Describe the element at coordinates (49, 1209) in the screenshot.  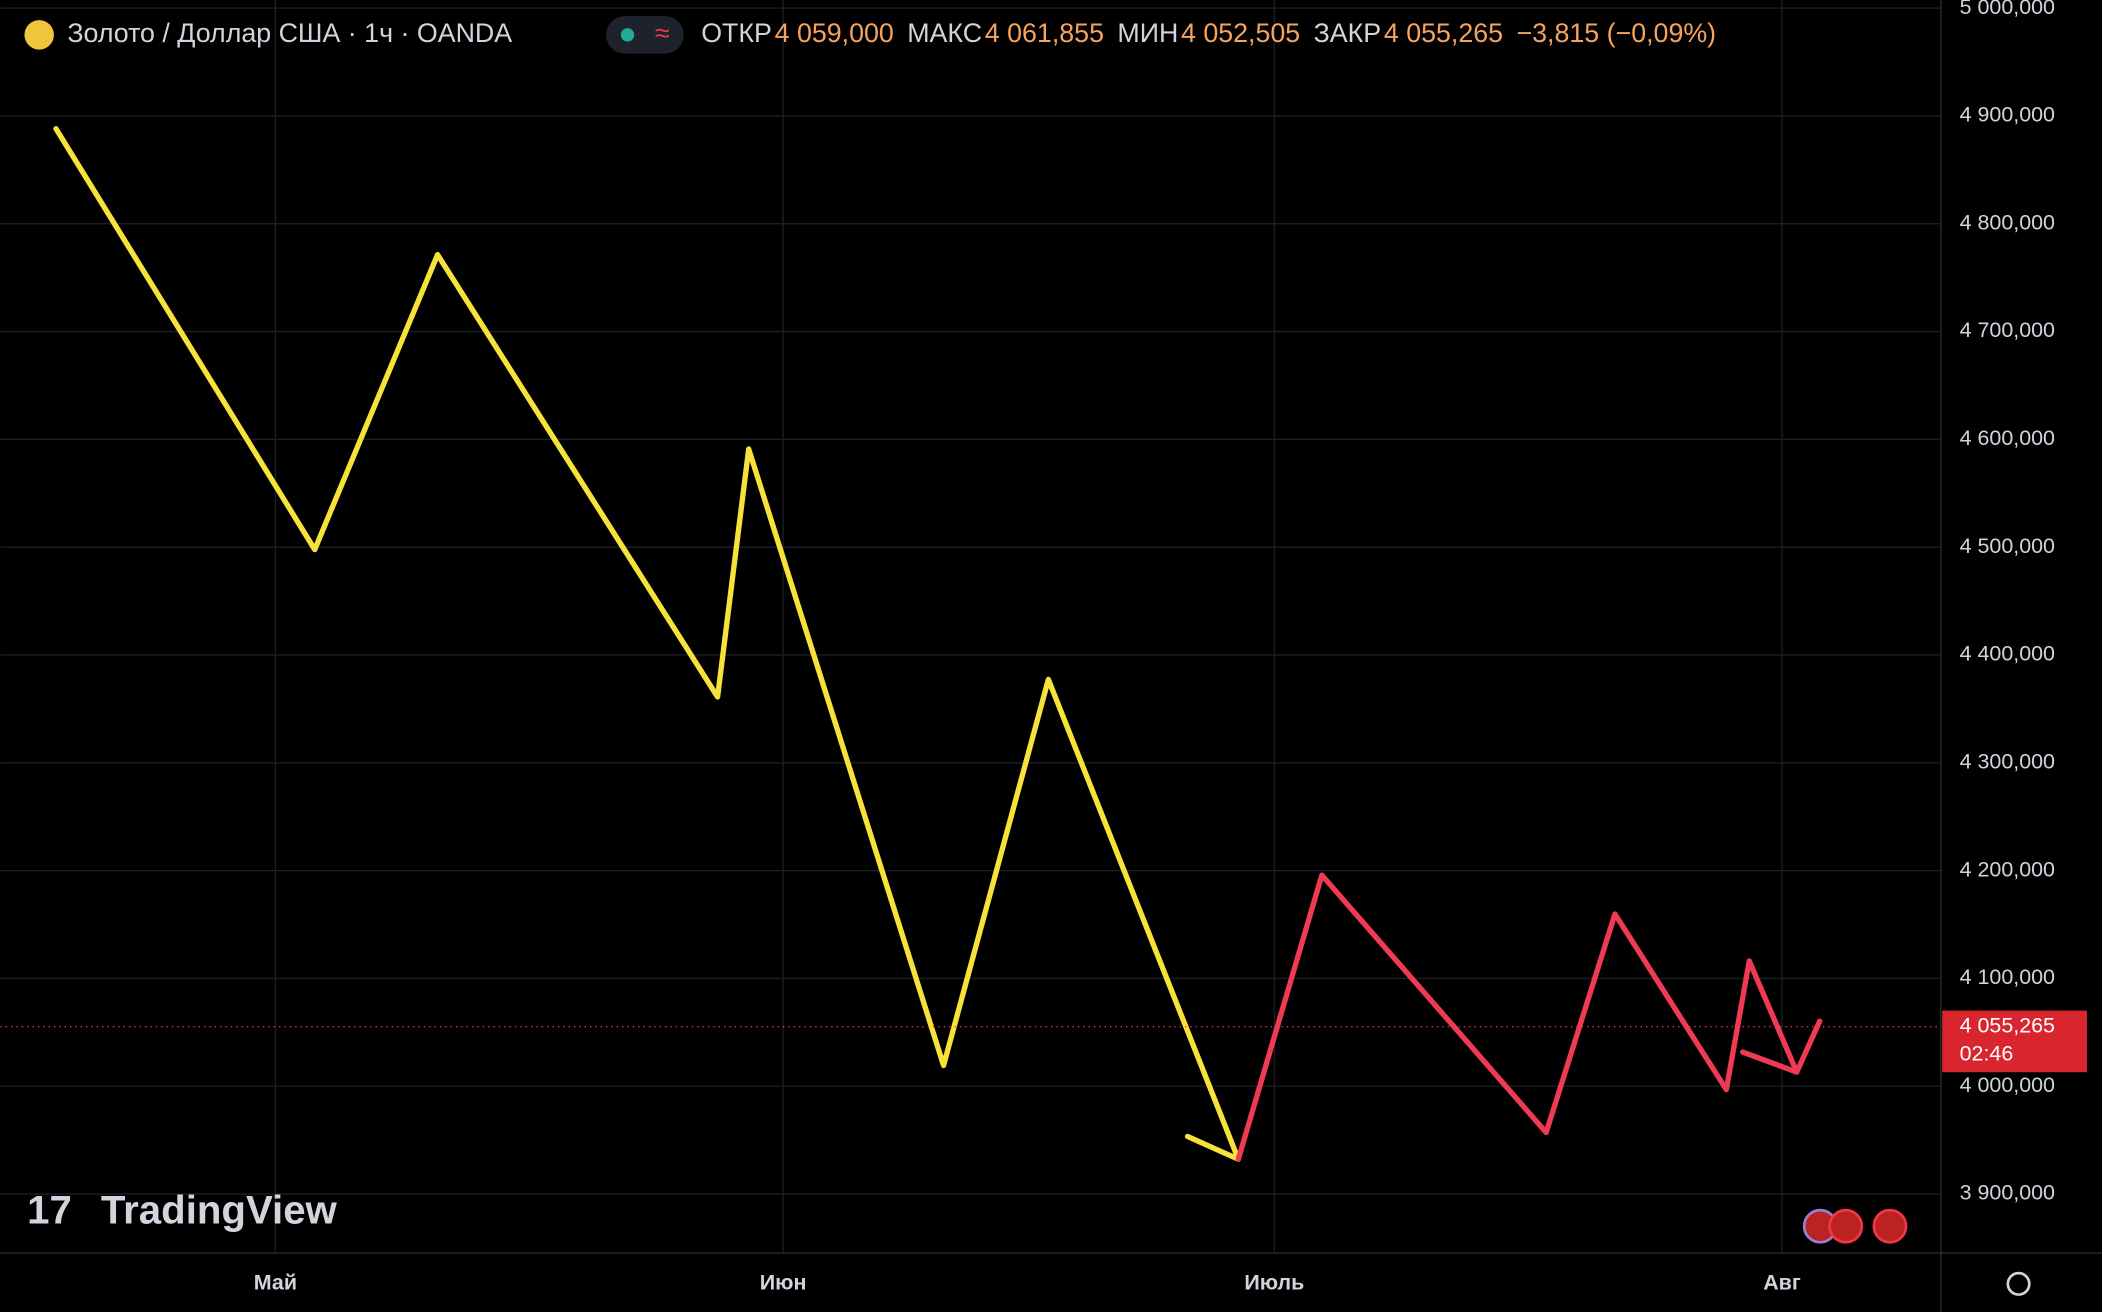
I see `watermark-logo: 17` at that location.